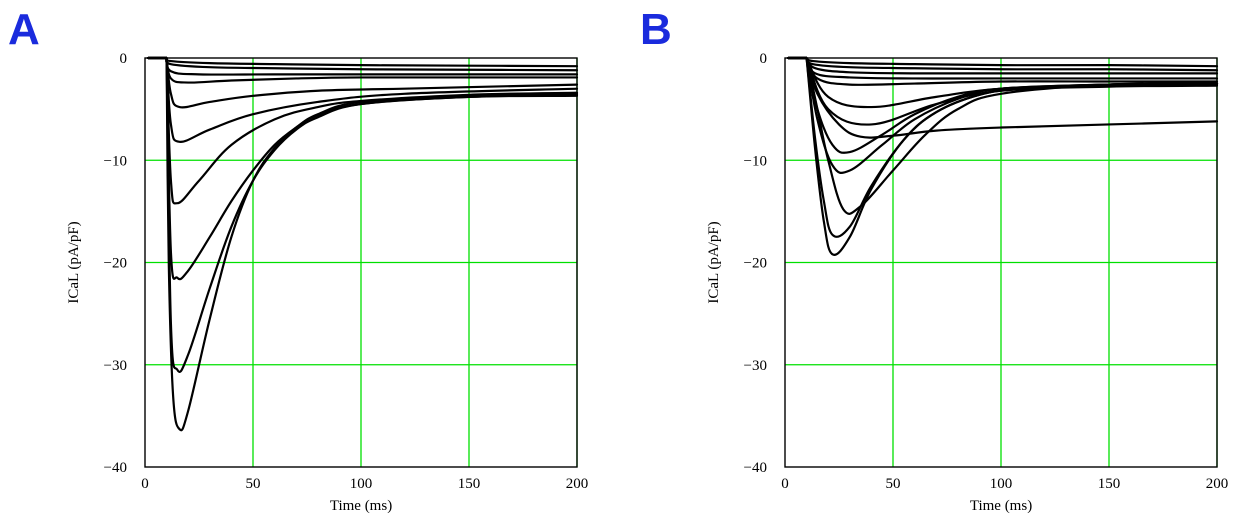 This screenshot has width=1242, height=529. Describe the element at coordinates (24, 29) in the screenshot. I see `panel-label: A` at that location.